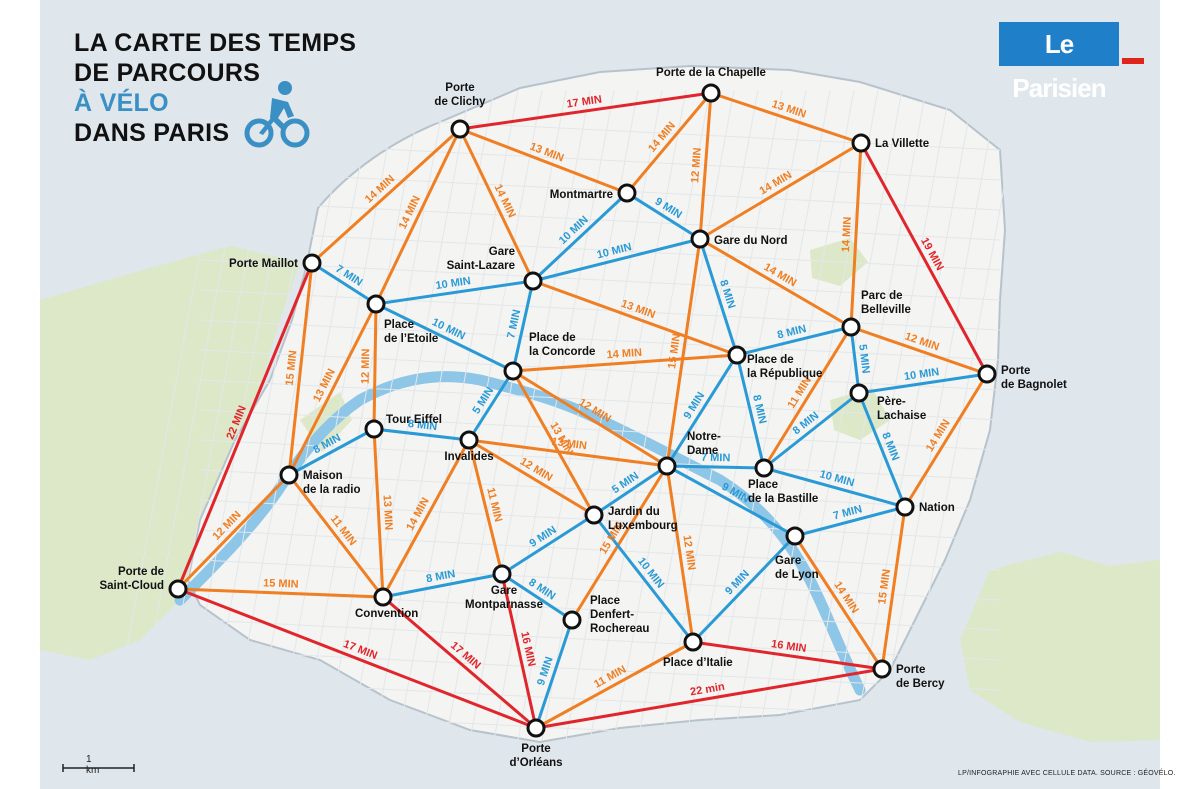 Image resolution: width=1199 pixels, height=789 pixels. I want to click on route-notre-dame-to-place-ditalie, so click(680, 554).